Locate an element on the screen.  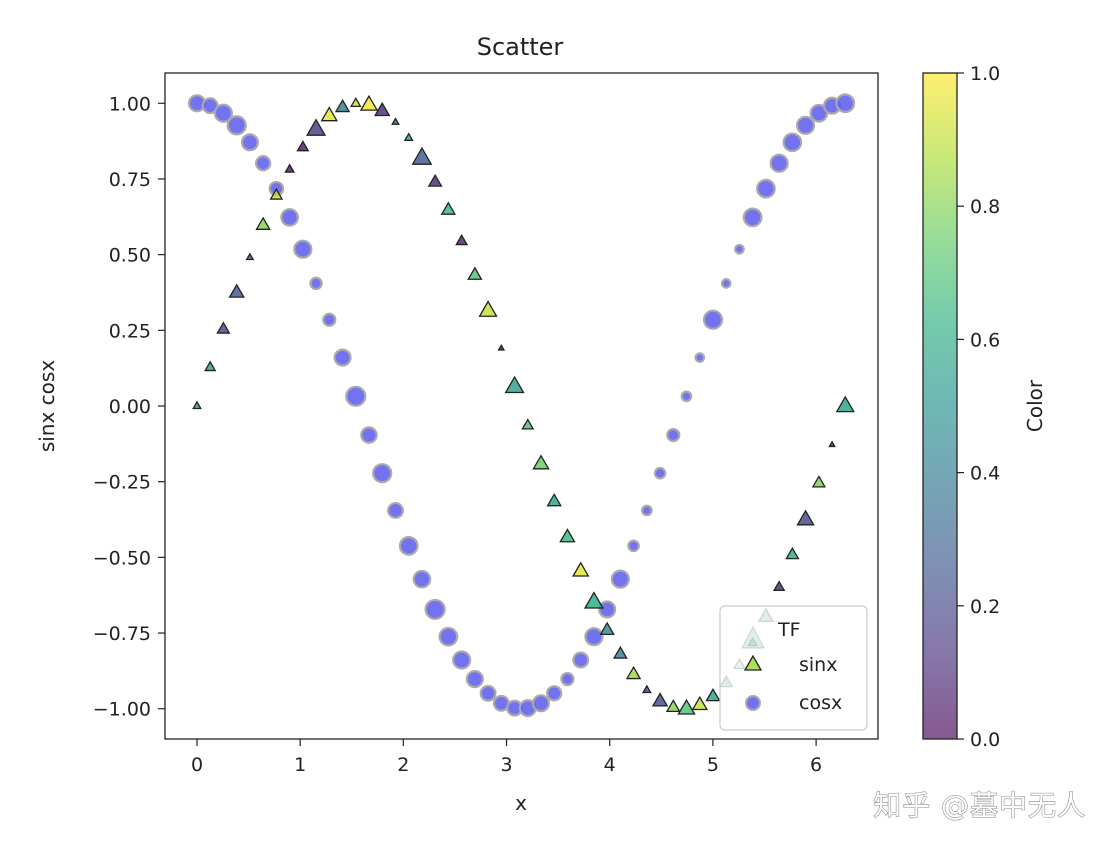
y-tick-label: 0.75 is located at coordinates (130, 180).